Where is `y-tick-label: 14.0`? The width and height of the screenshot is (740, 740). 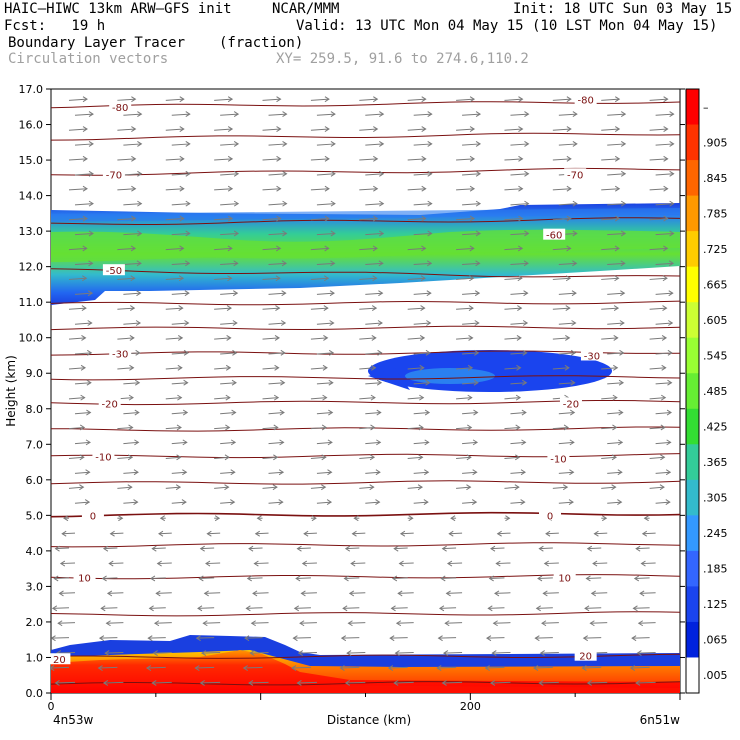
y-tick-label: 14.0 is located at coordinates (31, 196).